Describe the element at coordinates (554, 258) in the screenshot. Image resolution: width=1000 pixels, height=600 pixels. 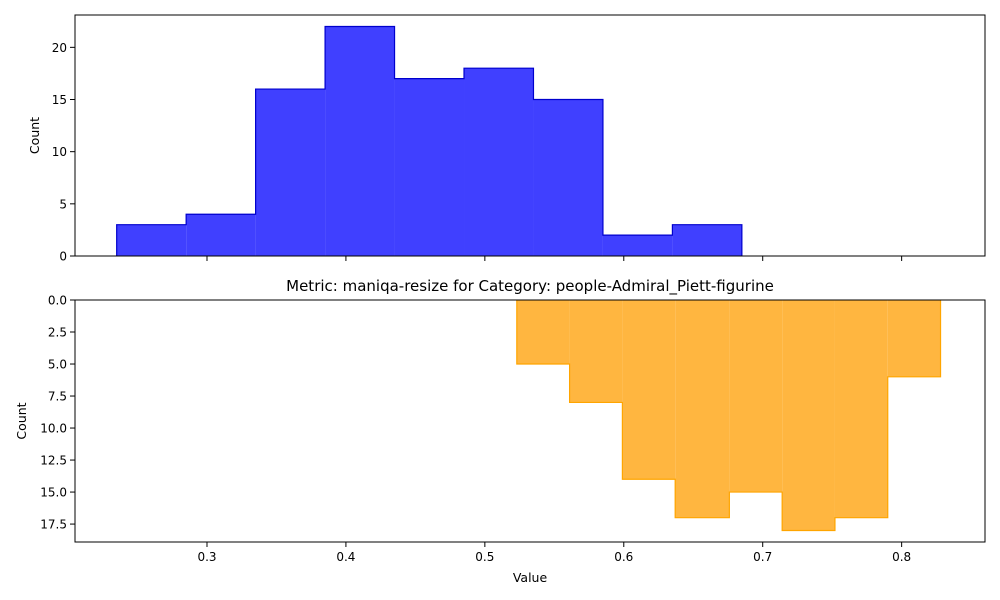
I see `top-x-axis-ticks` at that location.